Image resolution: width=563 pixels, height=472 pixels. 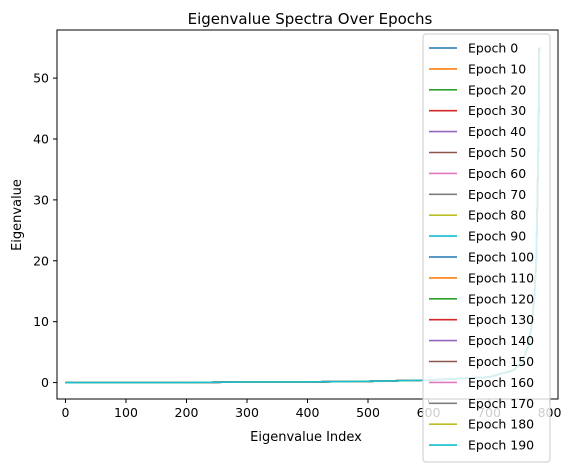 What do you see at coordinates (493, 48) in the screenshot?
I see `legend-label-0: Epoch 0` at bounding box center [493, 48].